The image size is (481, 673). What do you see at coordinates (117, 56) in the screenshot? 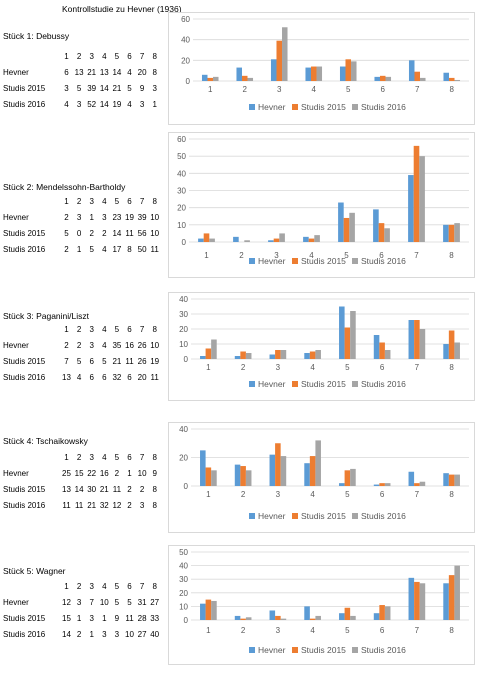
I see `table-header-cell: 5` at bounding box center [117, 56].